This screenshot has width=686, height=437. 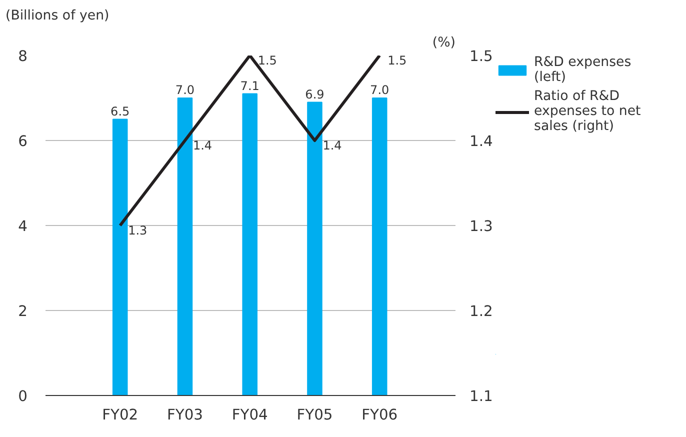 What do you see at coordinates (587, 111) in the screenshot?
I see `legend-label: Ratio of R&D expenses to net sales (right)` at bounding box center [587, 111].